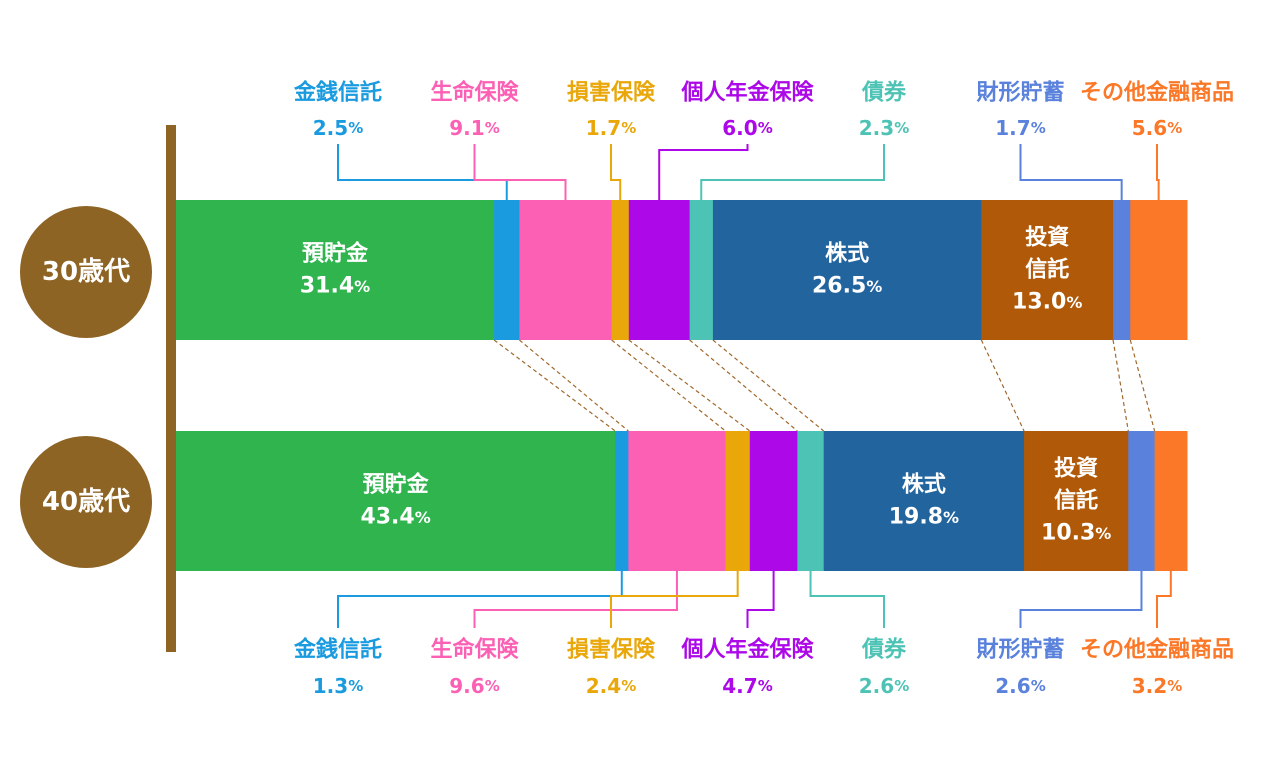 This screenshot has width=1280, height=768. What do you see at coordinates (337, 650) in the screenshot?
I see `callout-name-row2-金銭信託: 金銭信託` at bounding box center [337, 650].